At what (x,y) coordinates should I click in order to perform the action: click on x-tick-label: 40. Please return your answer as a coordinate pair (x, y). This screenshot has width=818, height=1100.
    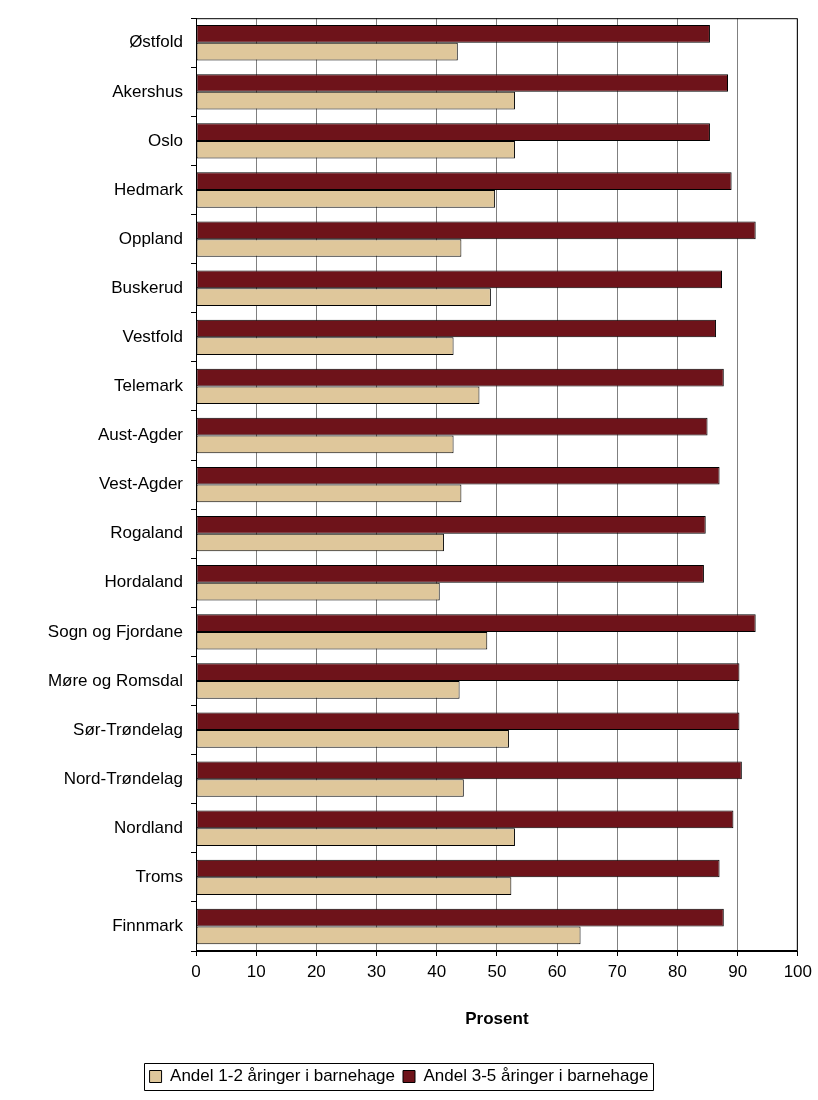
    Looking at the image, I should click on (437, 971).